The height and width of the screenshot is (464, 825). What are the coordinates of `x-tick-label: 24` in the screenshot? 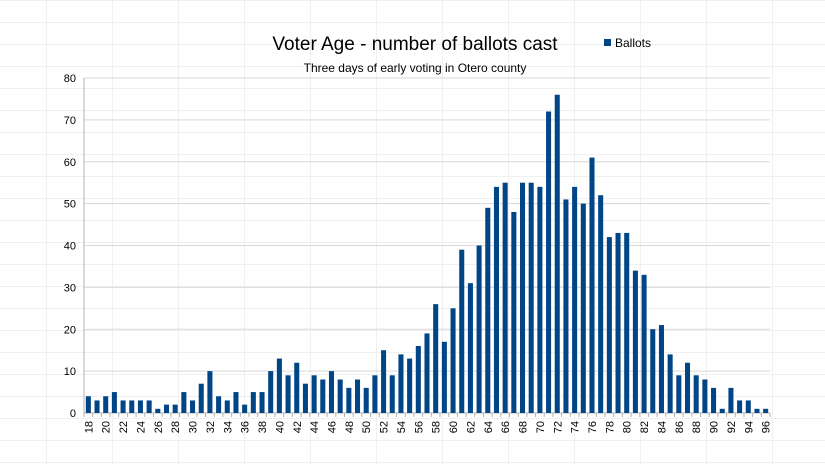 It's located at (141, 427).